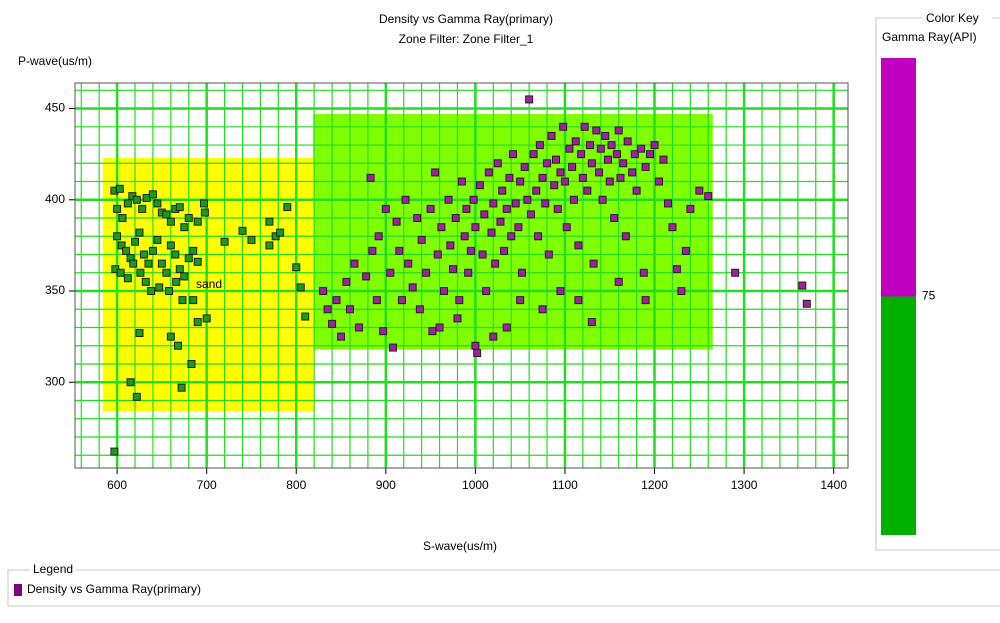  Describe the element at coordinates (18, 590) in the screenshot. I see `legend-swatch` at that location.